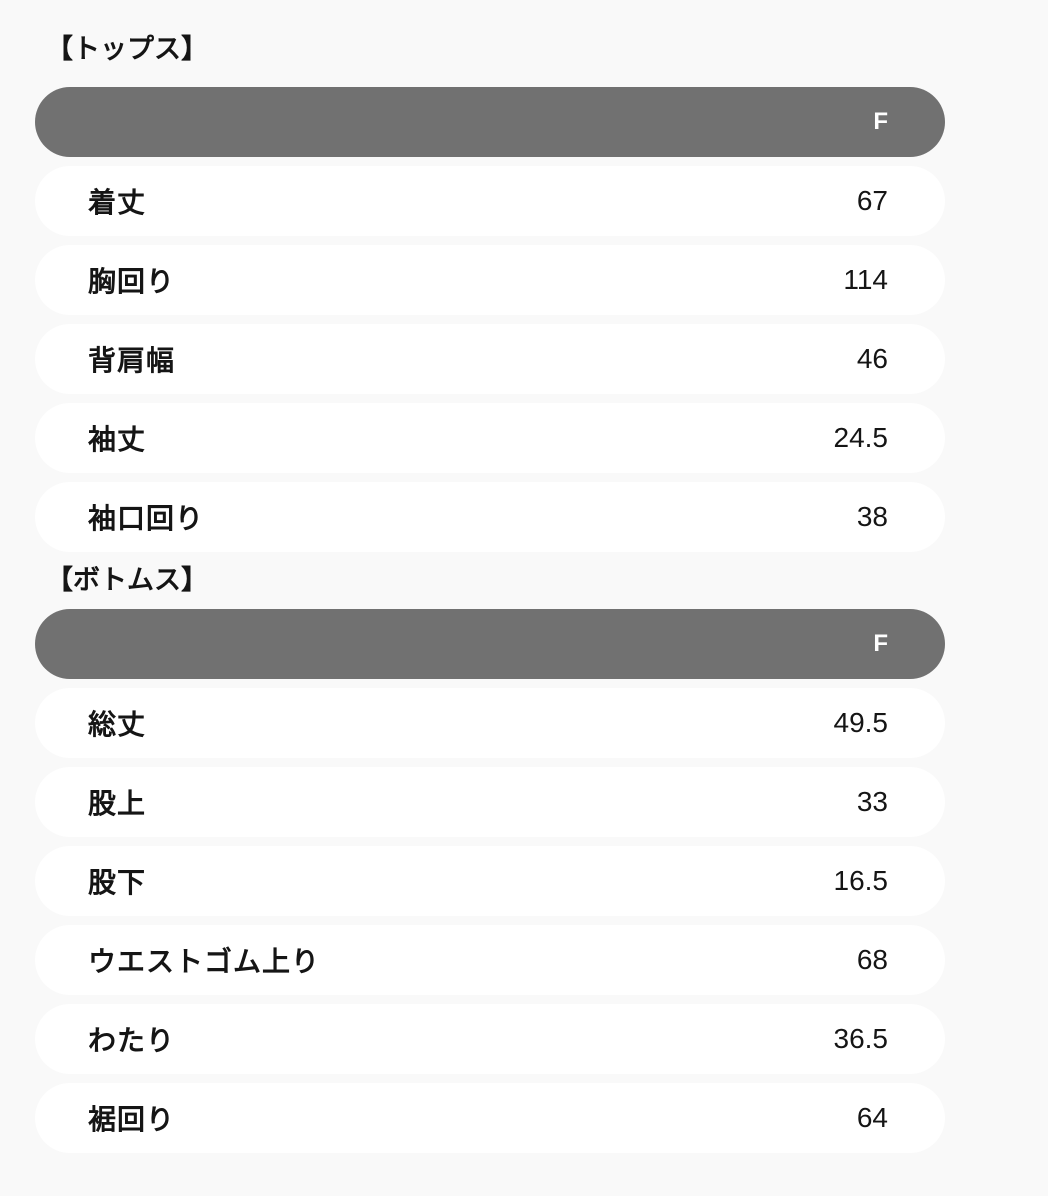  Describe the element at coordinates (204, 961) in the screenshot. I see `measurement-label: ウエストゴム上り` at that location.